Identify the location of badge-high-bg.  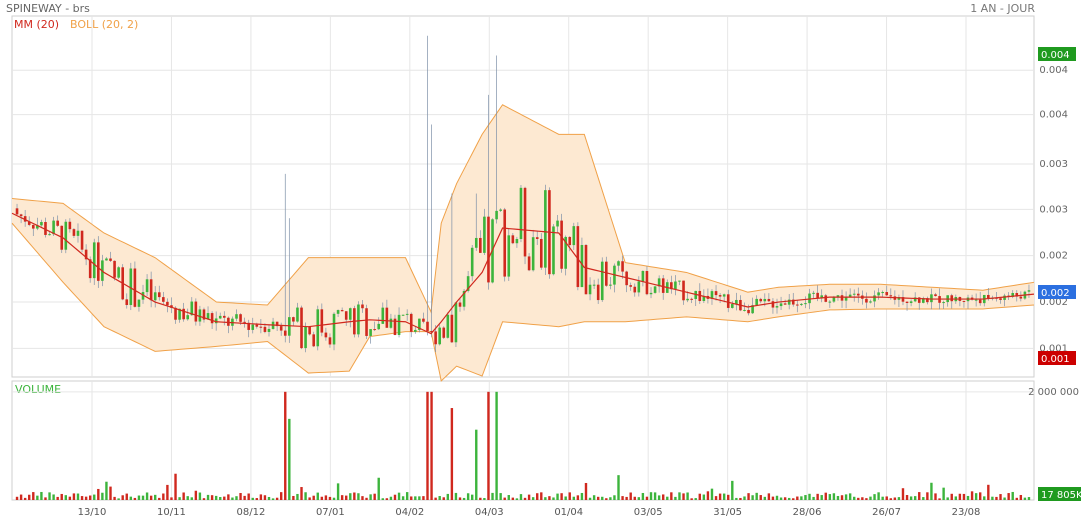
(1057, 54).